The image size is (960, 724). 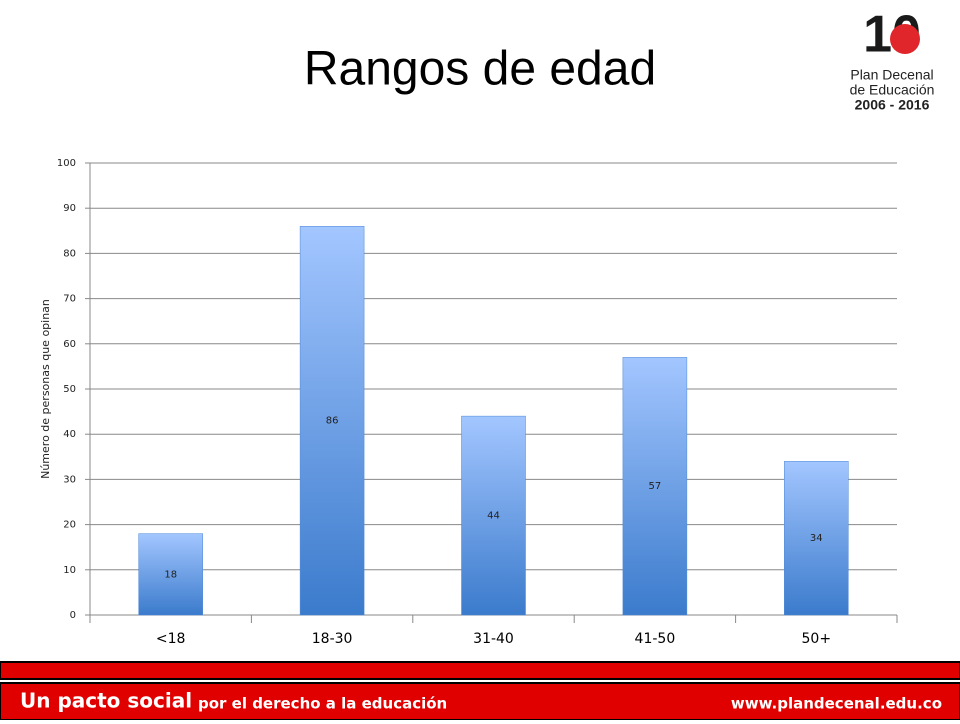 What do you see at coordinates (171, 639) in the screenshot?
I see `x-tick-label: <18` at bounding box center [171, 639].